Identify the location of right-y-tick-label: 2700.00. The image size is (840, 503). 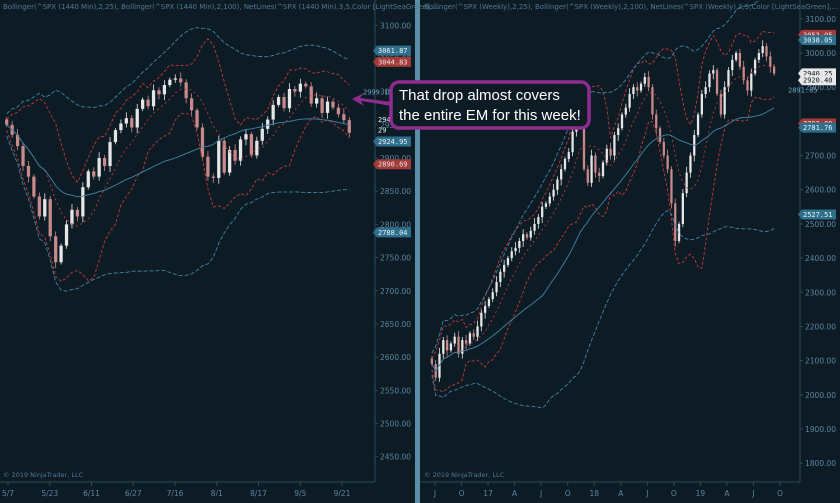
(820, 156).